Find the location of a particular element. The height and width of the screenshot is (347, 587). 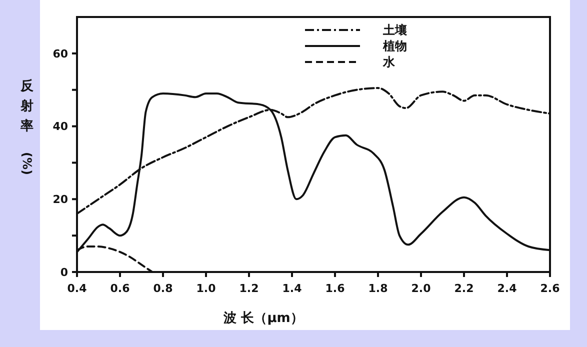

y-tick-label: 60 is located at coordinates (60, 53).